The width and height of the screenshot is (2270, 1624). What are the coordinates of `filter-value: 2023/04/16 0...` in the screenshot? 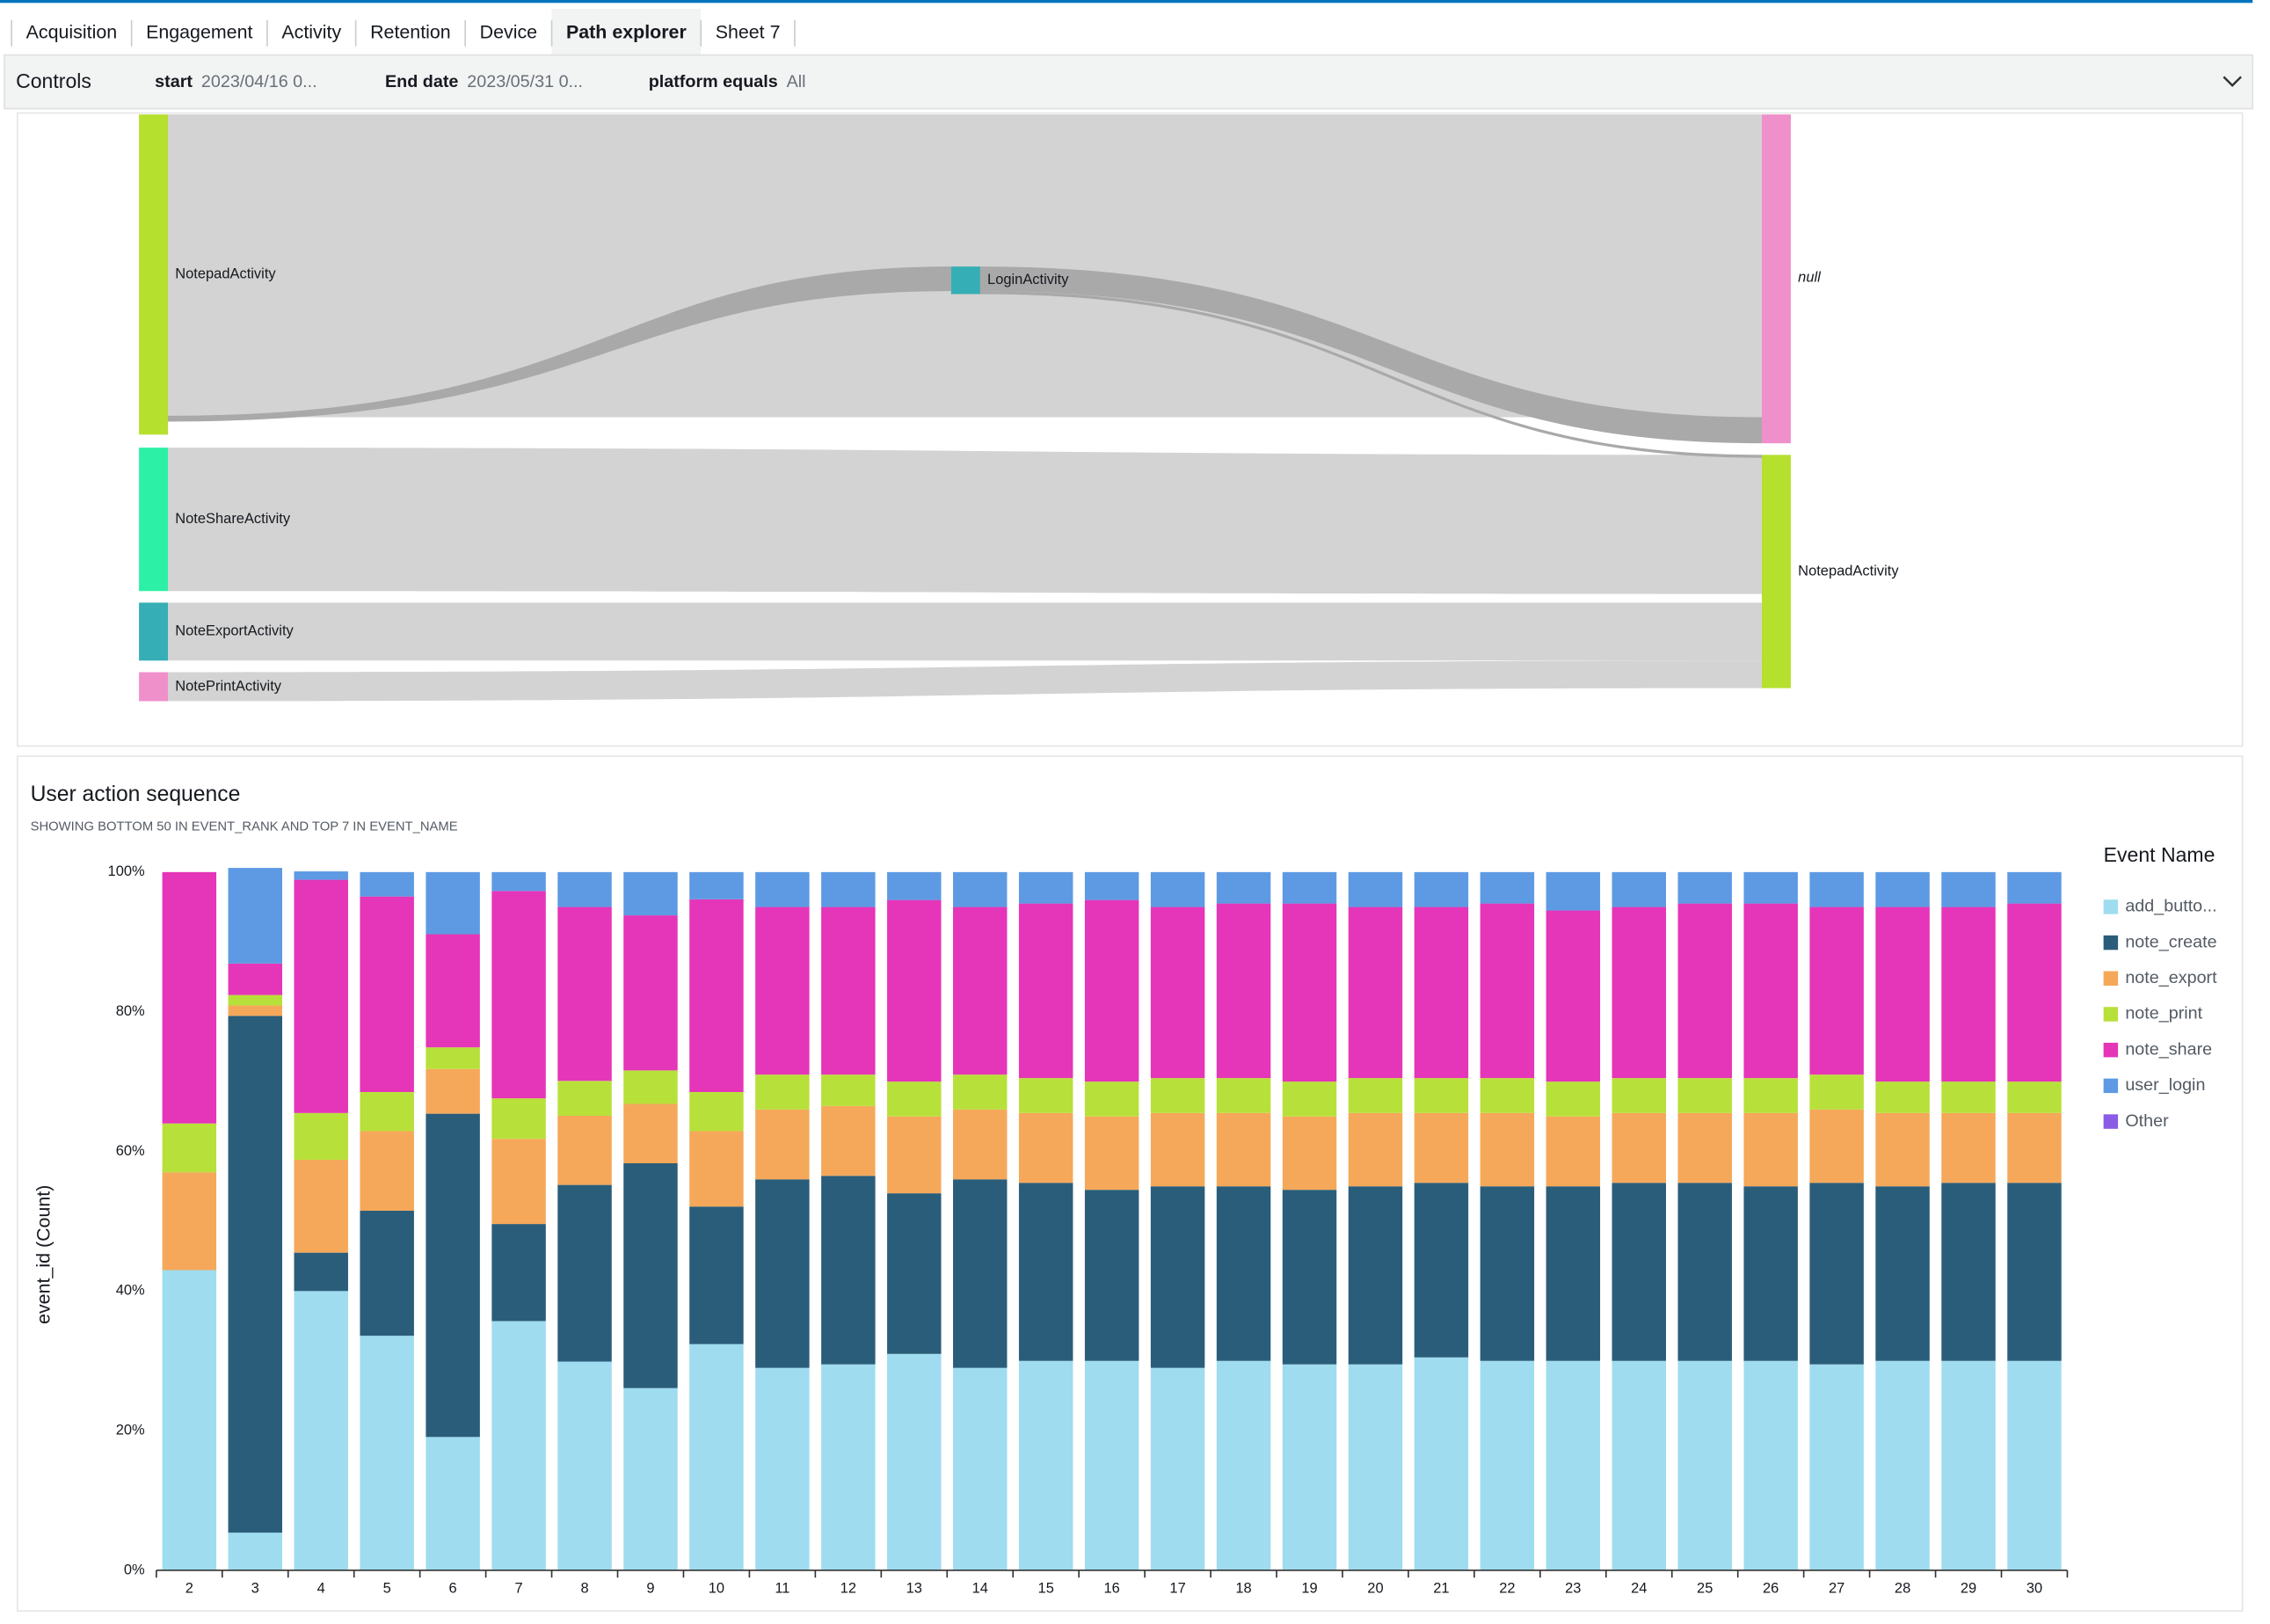 It's located at (259, 82).